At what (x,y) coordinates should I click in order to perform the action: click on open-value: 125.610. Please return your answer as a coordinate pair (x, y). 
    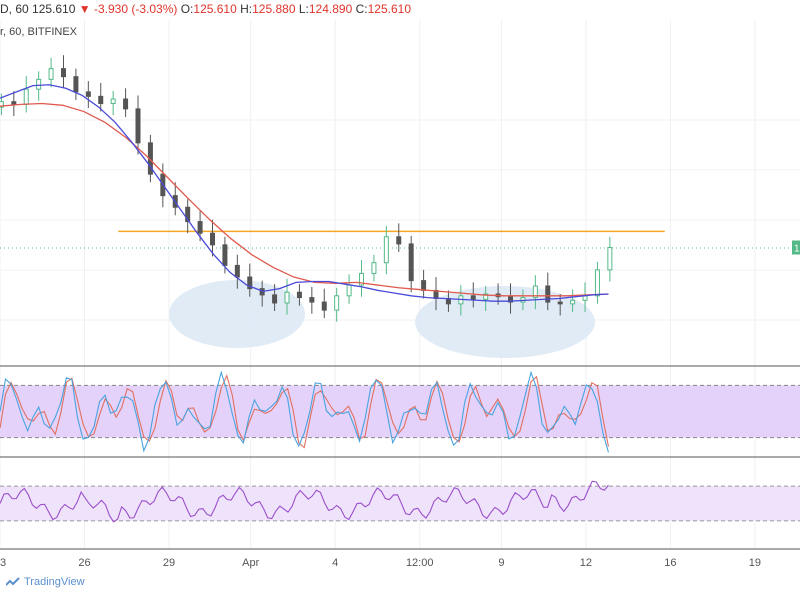
    Looking at the image, I should click on (215, 9).